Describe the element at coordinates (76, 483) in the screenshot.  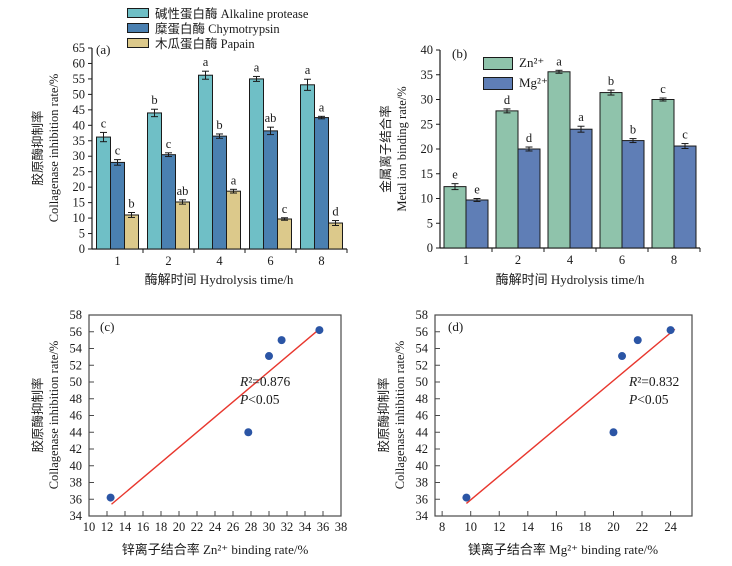
I see `y-tick-label: 38` at that location.